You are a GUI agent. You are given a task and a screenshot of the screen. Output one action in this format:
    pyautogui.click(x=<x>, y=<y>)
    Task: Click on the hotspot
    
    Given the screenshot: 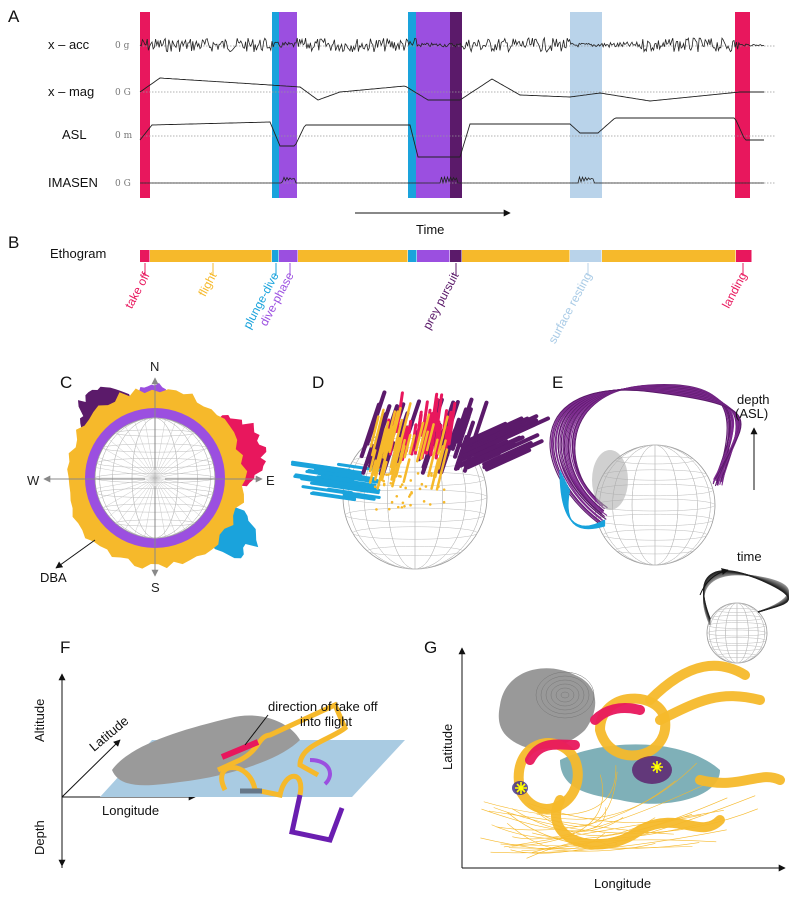 What is the action you would take?
    pyautogui.click(x=652, y=770)
    